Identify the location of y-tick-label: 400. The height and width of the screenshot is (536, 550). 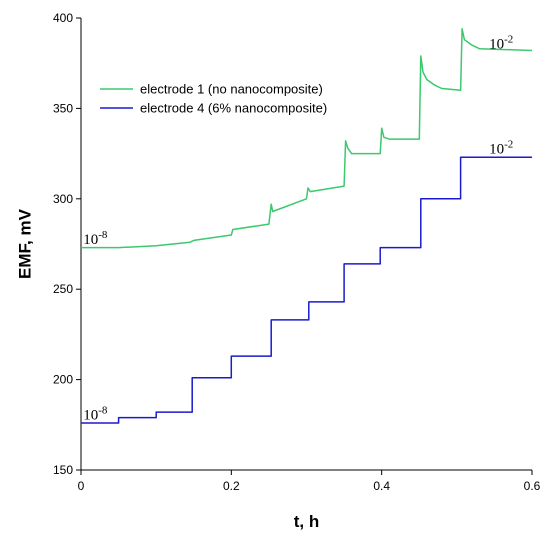
(63, 18).